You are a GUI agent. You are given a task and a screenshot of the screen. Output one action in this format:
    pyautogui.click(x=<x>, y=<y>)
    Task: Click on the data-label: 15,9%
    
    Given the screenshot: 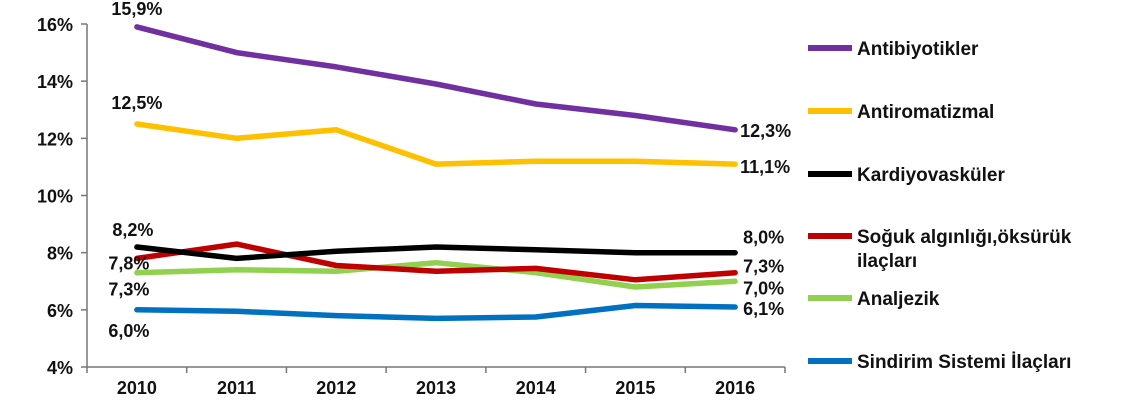 What is the action you would take?
    pyautogui.click(x=136, y=9)
    